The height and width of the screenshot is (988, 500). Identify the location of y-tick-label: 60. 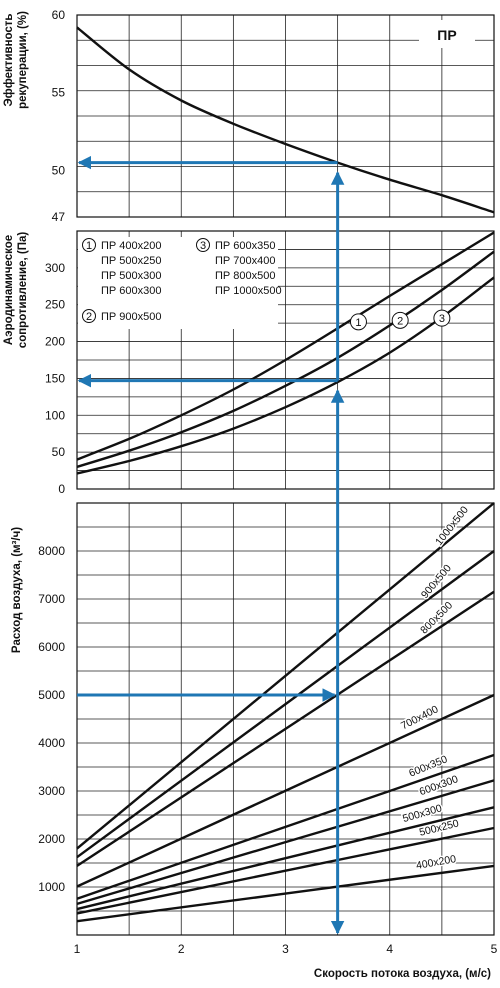
(59, 15).